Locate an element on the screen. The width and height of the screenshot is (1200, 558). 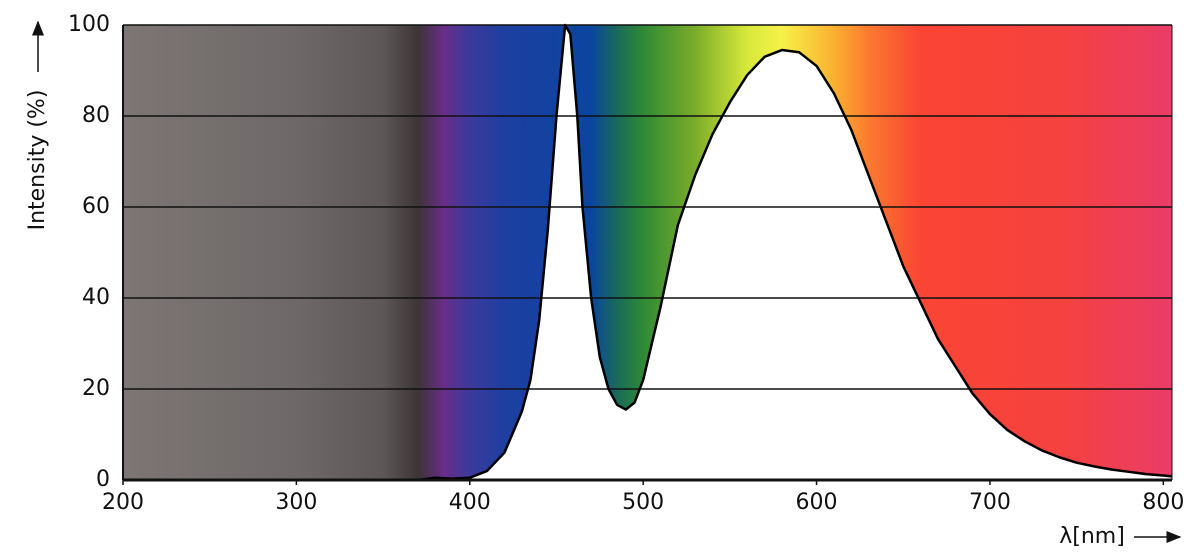
x-tick-label: 500 is located at coordinates (643, 502).